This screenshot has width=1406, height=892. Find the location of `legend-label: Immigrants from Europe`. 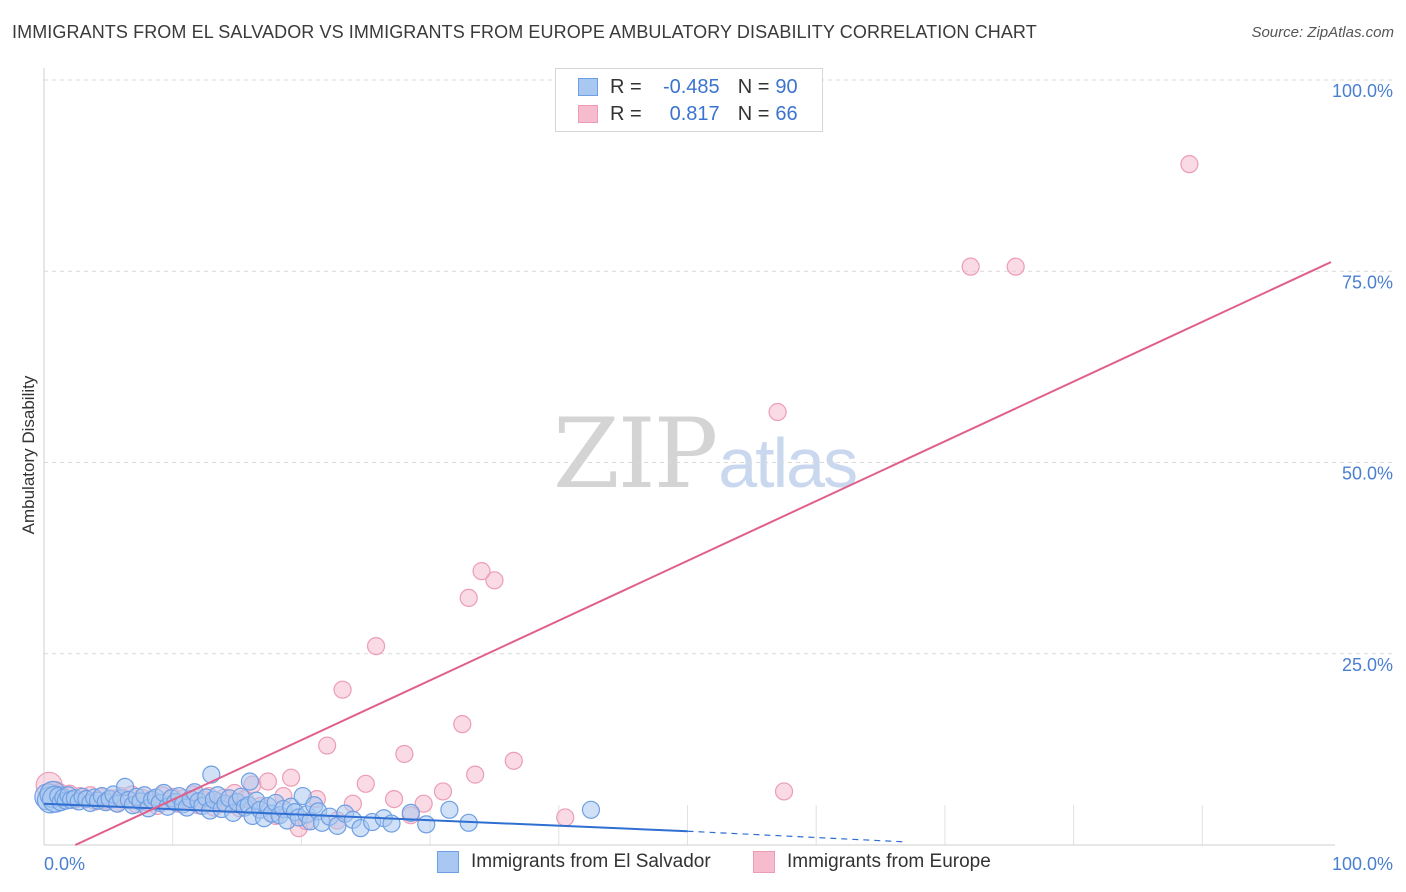

legend-label: Immigrants from Europe is located at coordinates (889, 861).